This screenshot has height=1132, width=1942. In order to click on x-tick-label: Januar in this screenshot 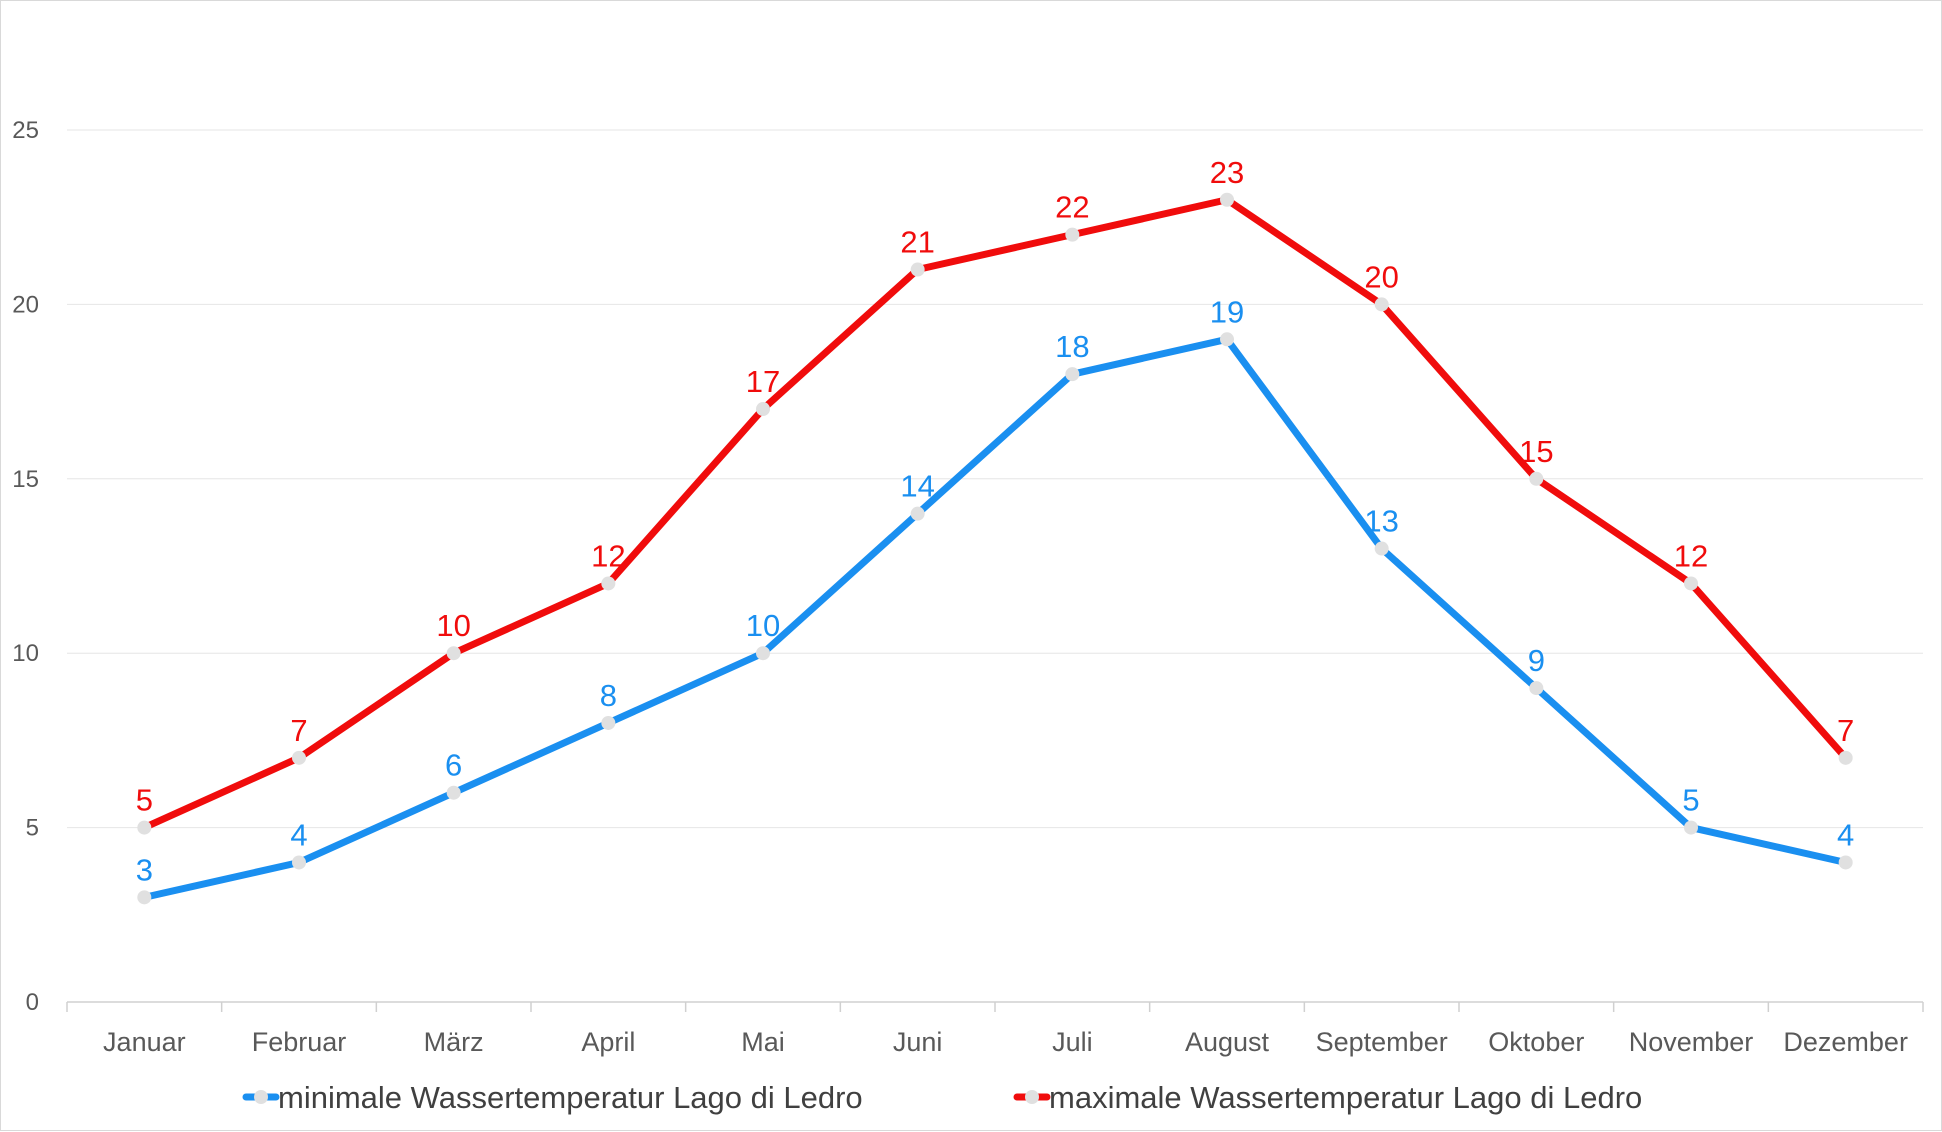, I will do `click(144, 1042)`.